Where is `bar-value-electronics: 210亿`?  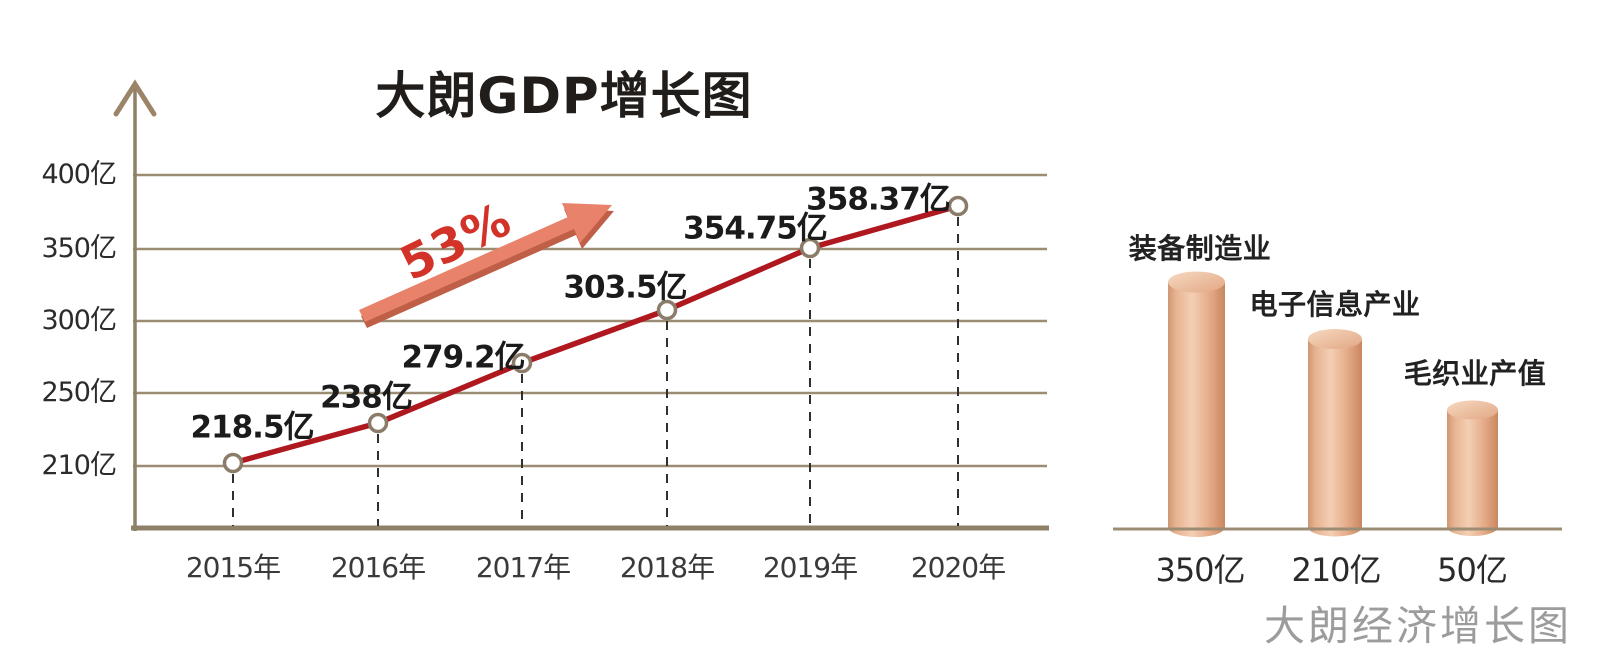 bar-value-electronics: 210亿 is located at coordinates (1336, 570).